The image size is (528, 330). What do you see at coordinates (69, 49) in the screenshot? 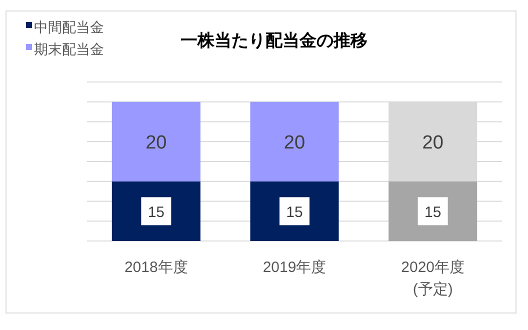
I see `legend-label: 期末配当金` at bounding box center [69, 49].